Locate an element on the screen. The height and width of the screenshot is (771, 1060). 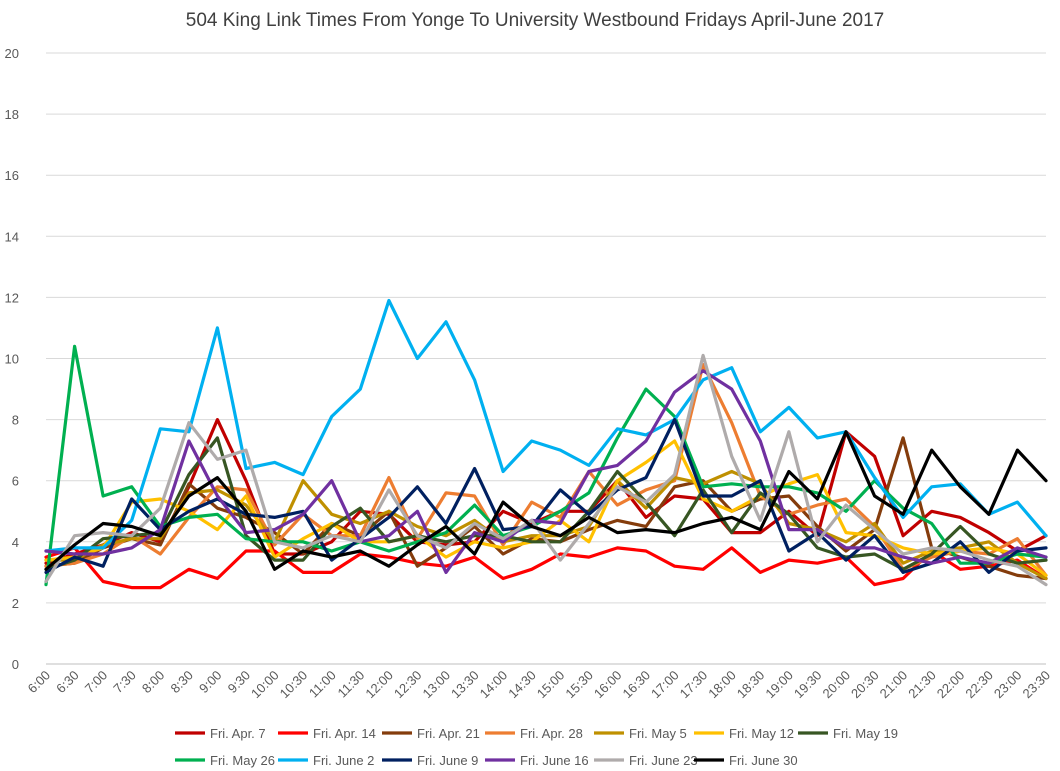
y-tick-label: 16 is located at coordinates (12, 175).